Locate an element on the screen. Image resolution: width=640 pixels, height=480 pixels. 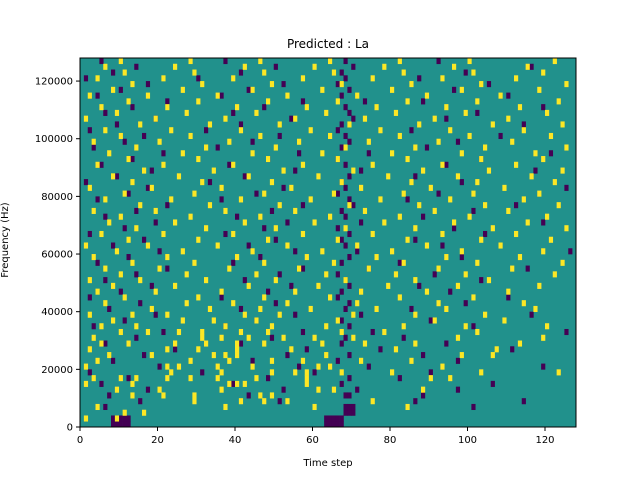
x-tick-label: 80 is located at coordinates (390, 440).